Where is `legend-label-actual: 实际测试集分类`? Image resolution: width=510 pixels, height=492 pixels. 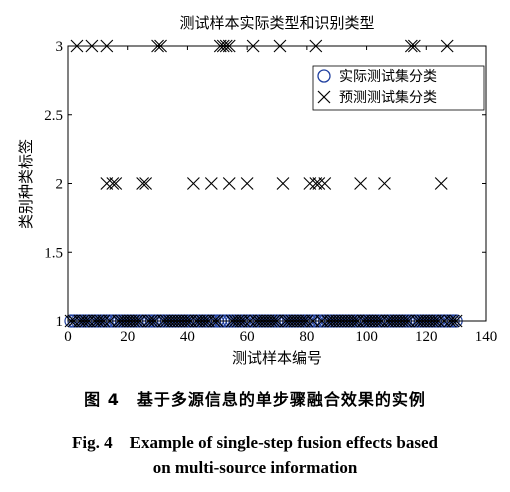
legend-label-actual: 实际测试集分类 is located at coordinates (388, 76).